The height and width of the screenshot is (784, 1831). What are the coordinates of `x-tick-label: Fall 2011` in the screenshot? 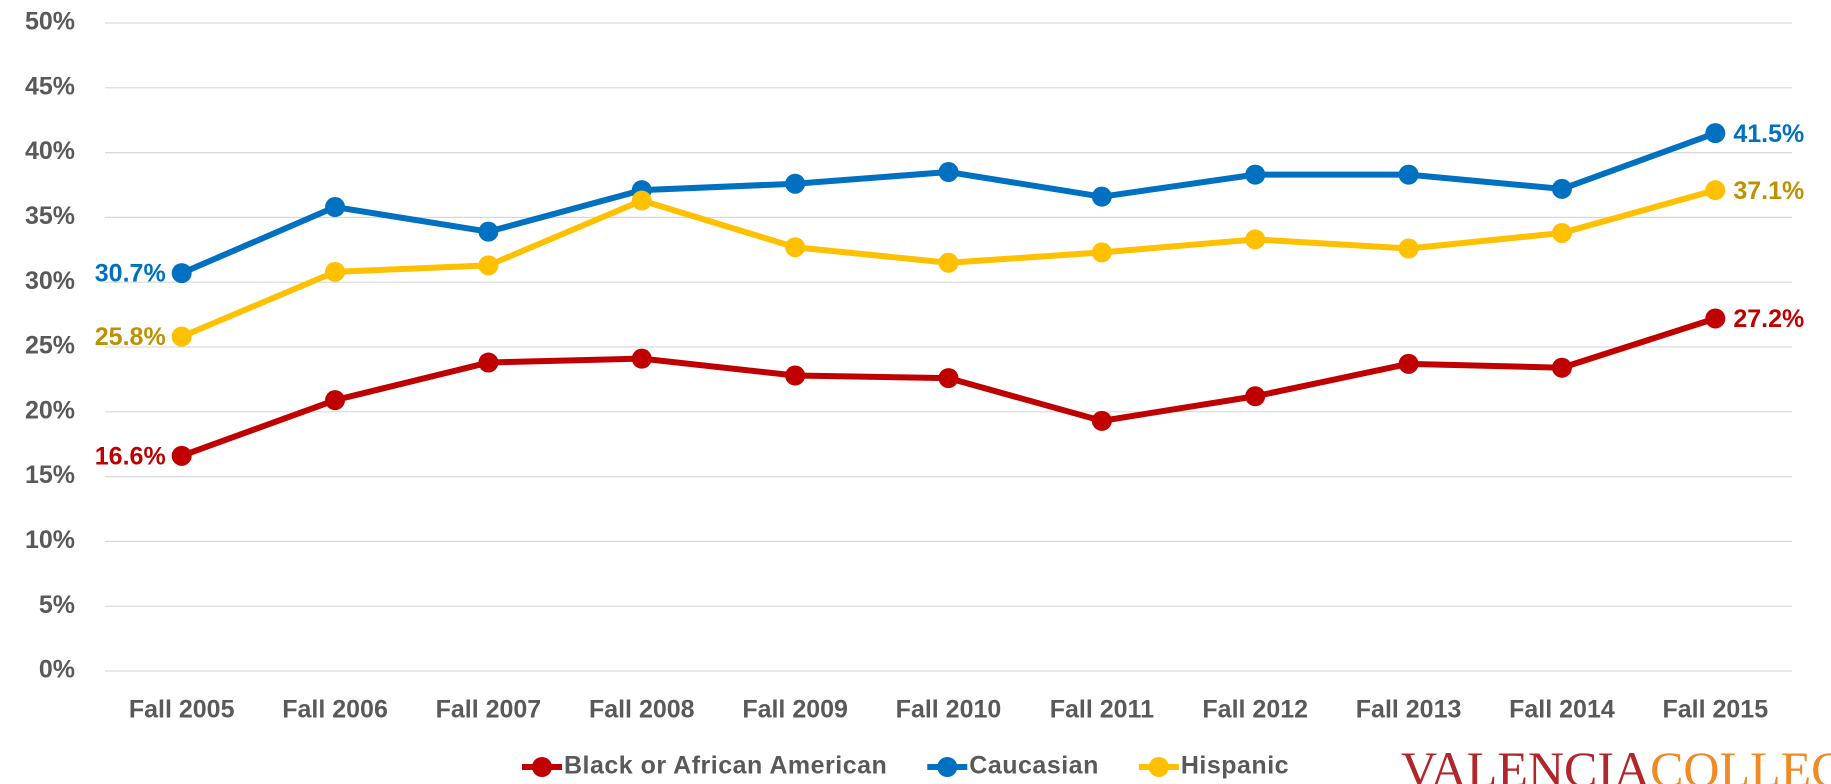 It's located at (1102, 710).